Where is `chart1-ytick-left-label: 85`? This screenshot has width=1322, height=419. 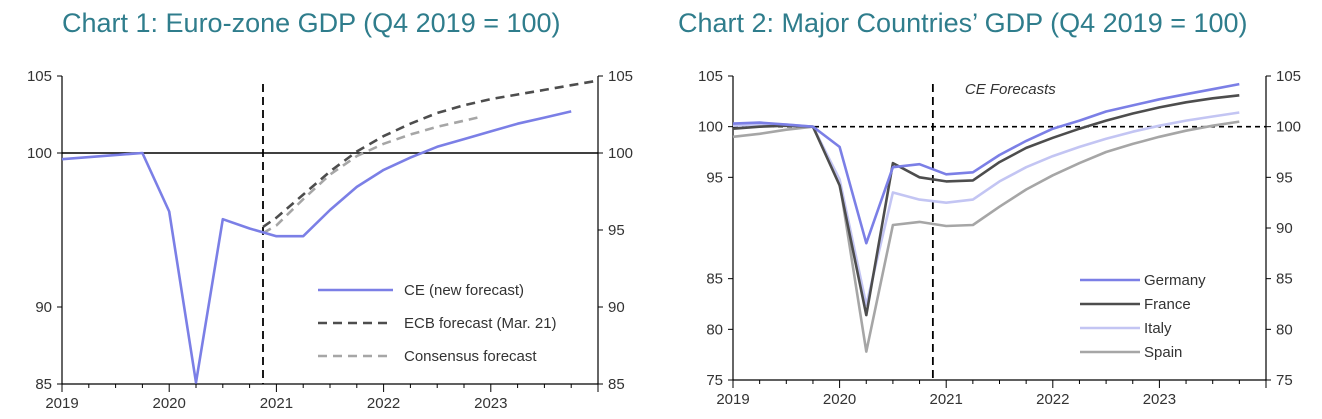 chart1-ytick-left-label: 85 is located at coordinates (43, 384).